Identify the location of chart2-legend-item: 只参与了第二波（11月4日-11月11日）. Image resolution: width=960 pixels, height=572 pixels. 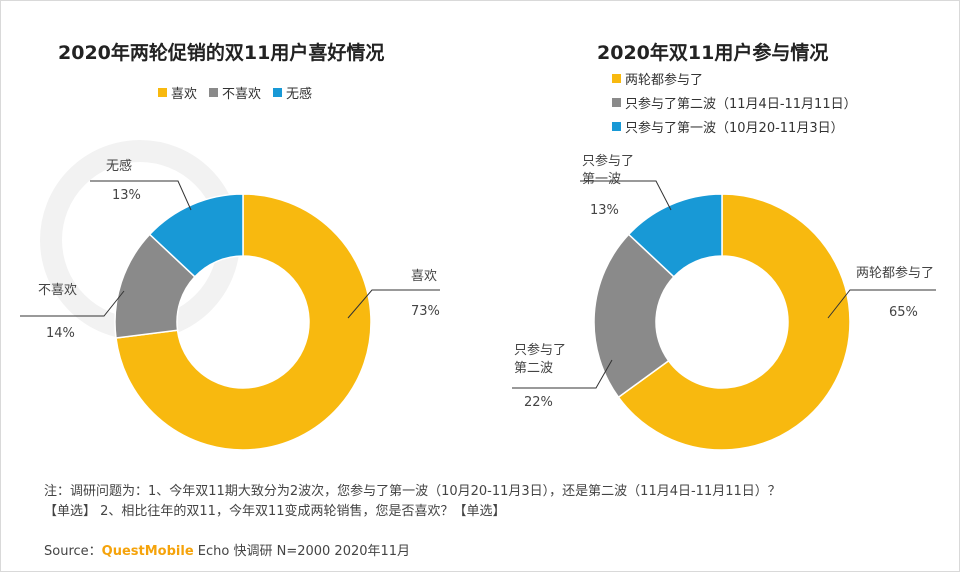
(734, 102).